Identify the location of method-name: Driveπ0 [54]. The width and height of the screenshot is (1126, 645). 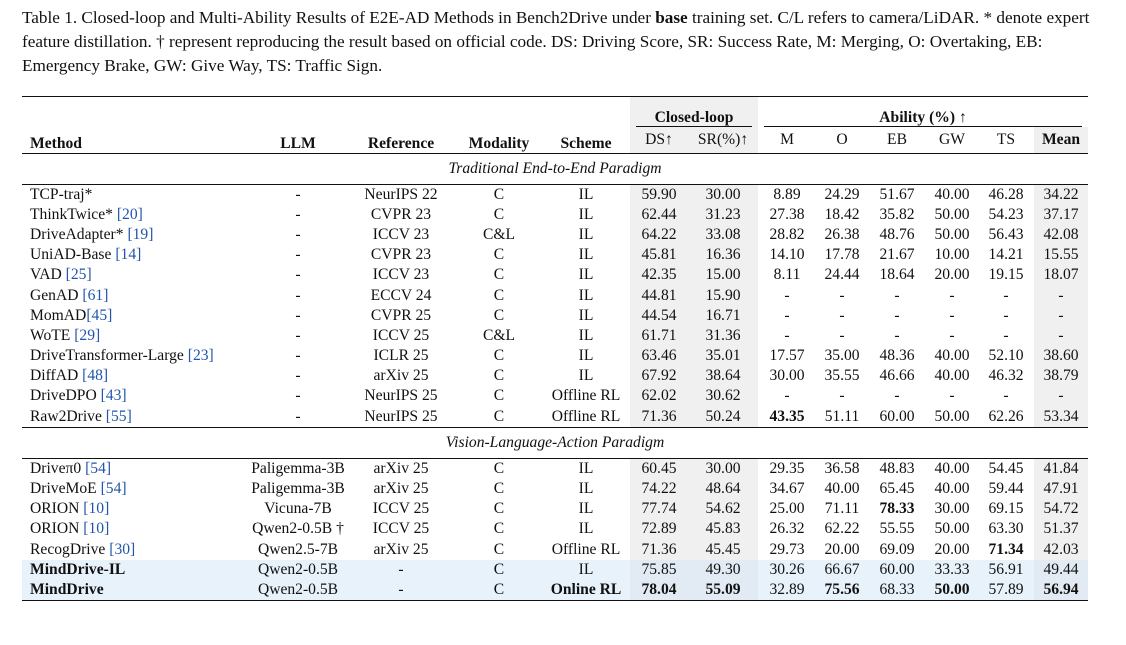
(71, 468).